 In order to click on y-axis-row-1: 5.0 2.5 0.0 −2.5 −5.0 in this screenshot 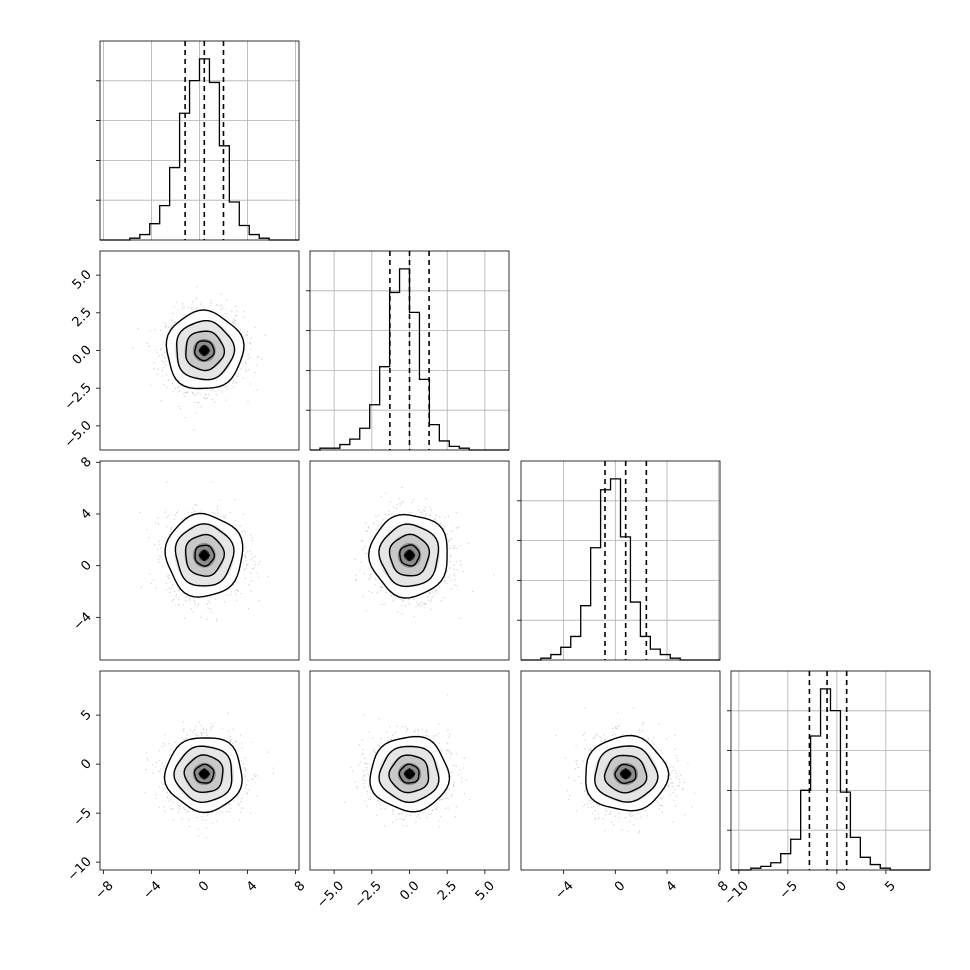, I will do `click(81, 359)`.